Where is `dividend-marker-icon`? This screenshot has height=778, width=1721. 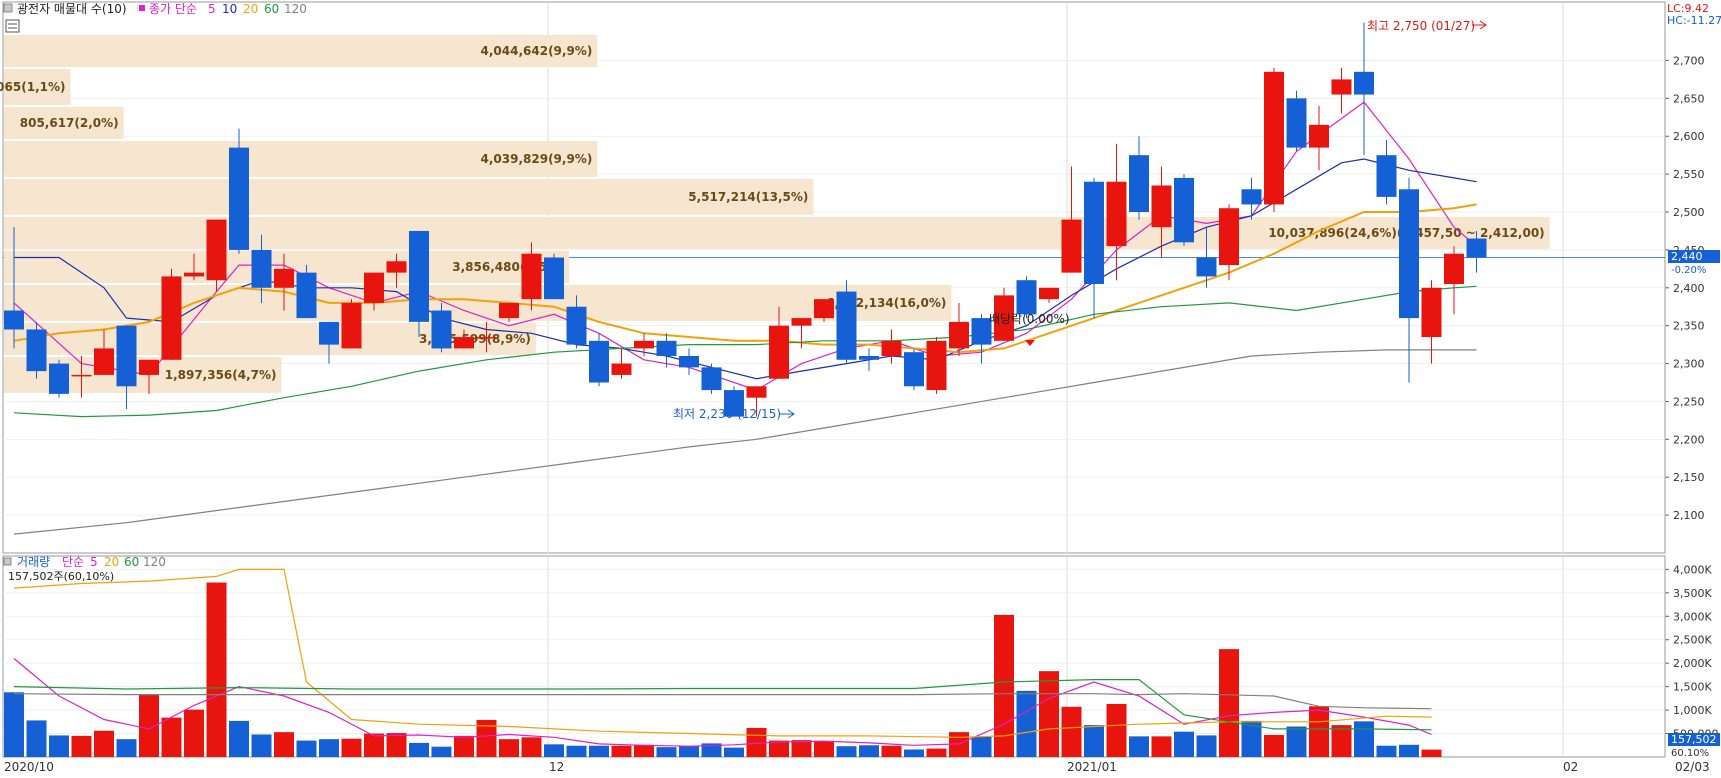
dividend-marker-icon is located at coordinates (1030, 343).